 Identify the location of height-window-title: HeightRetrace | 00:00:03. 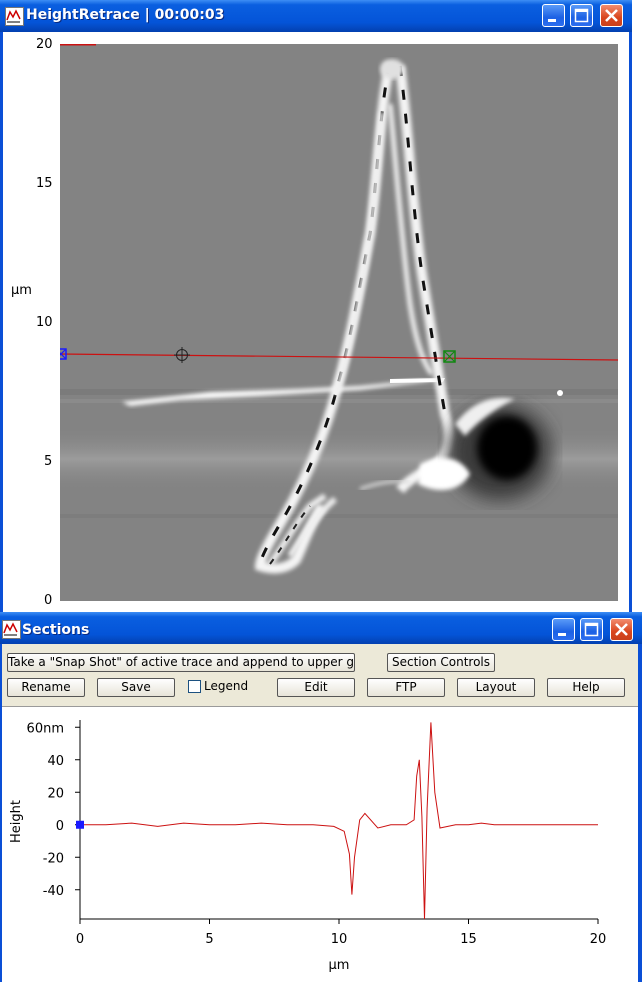
(125, 15).